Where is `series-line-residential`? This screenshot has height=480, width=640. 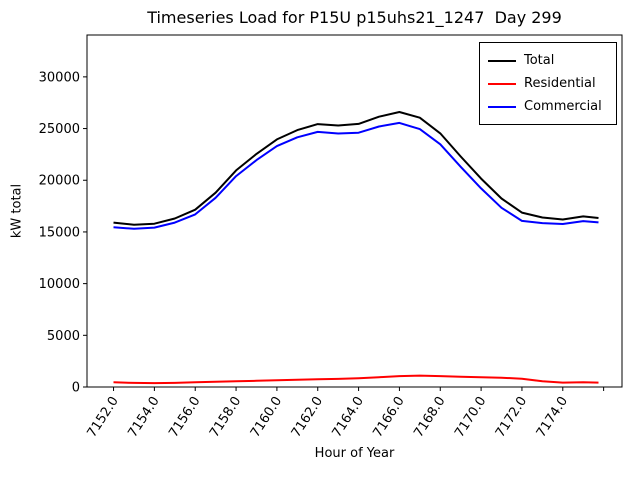
series-line-residential is located at coordinates (356, 379).